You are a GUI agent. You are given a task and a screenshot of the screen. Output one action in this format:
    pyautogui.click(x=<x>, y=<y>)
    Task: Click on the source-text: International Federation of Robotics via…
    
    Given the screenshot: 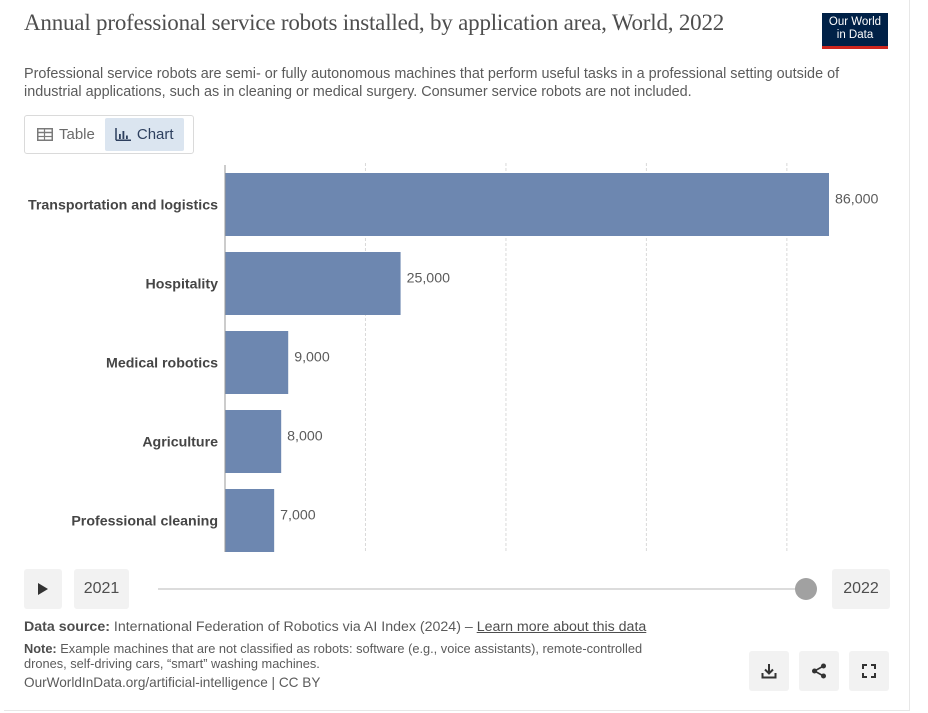 What is the action you would take?
    pyautogui.click(x=295, y=627)
    